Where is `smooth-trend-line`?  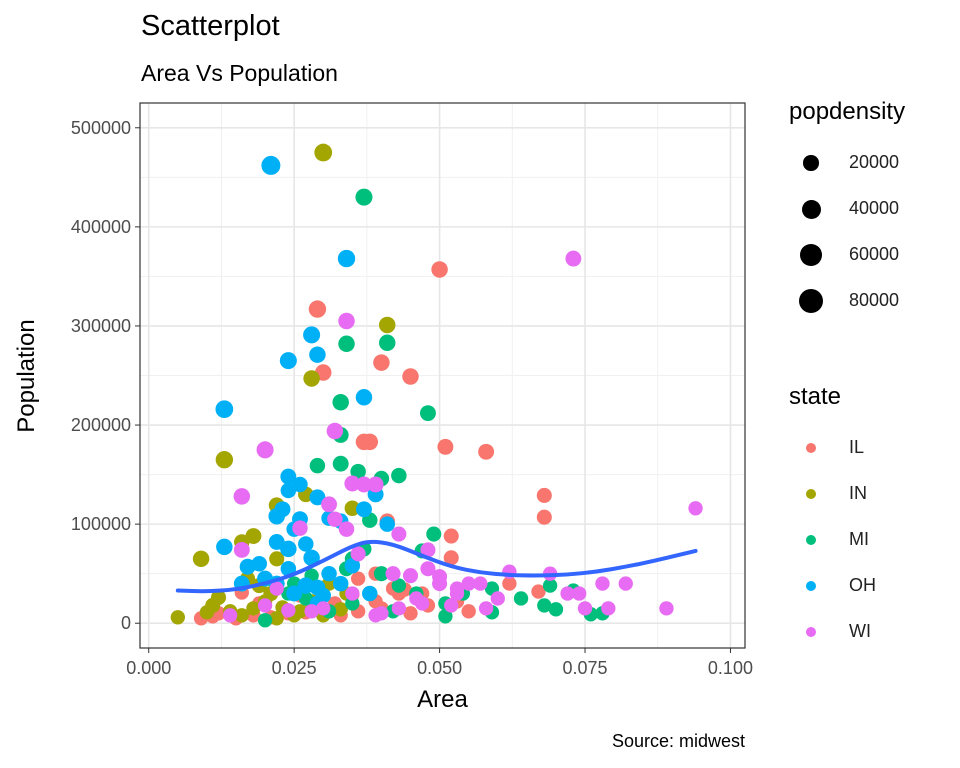
smooth-trend-line is located at coordinates (436, 566).